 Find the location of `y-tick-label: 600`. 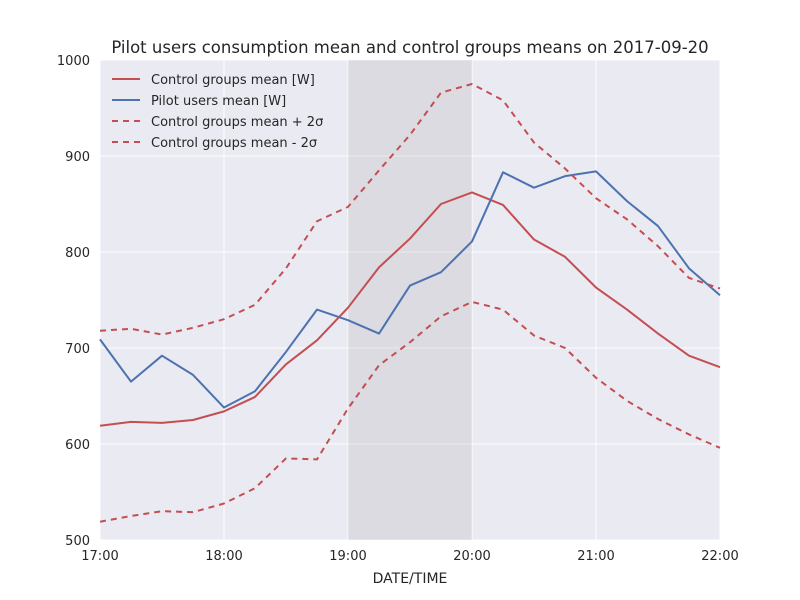

y-tick-label: 600 is located at coordinates (77, 445).